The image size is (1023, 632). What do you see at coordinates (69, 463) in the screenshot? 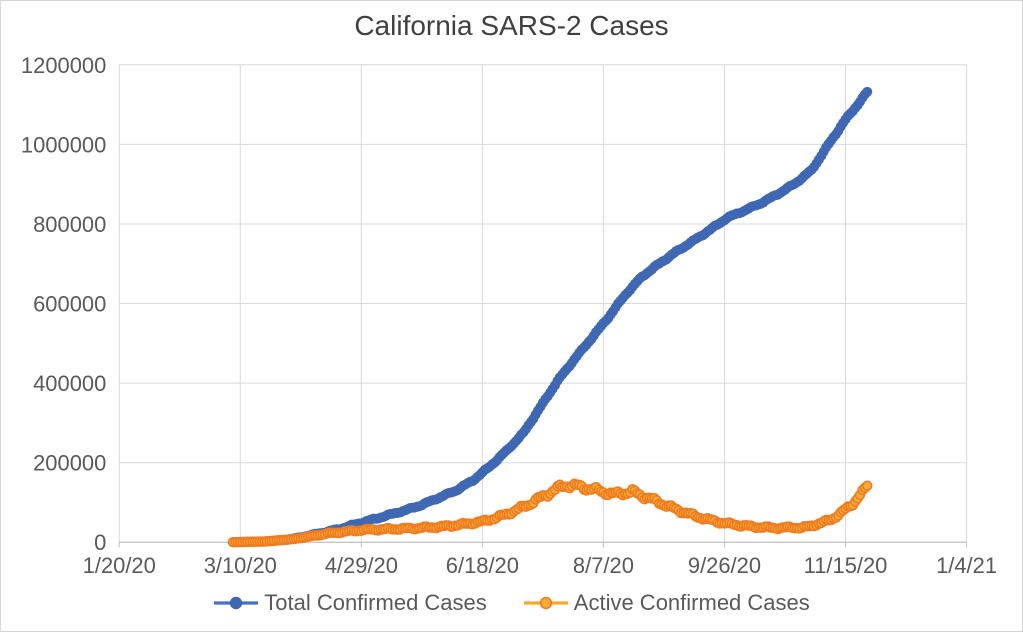
I see `y-tick-label: 200000` at bounding box center [69, 463].